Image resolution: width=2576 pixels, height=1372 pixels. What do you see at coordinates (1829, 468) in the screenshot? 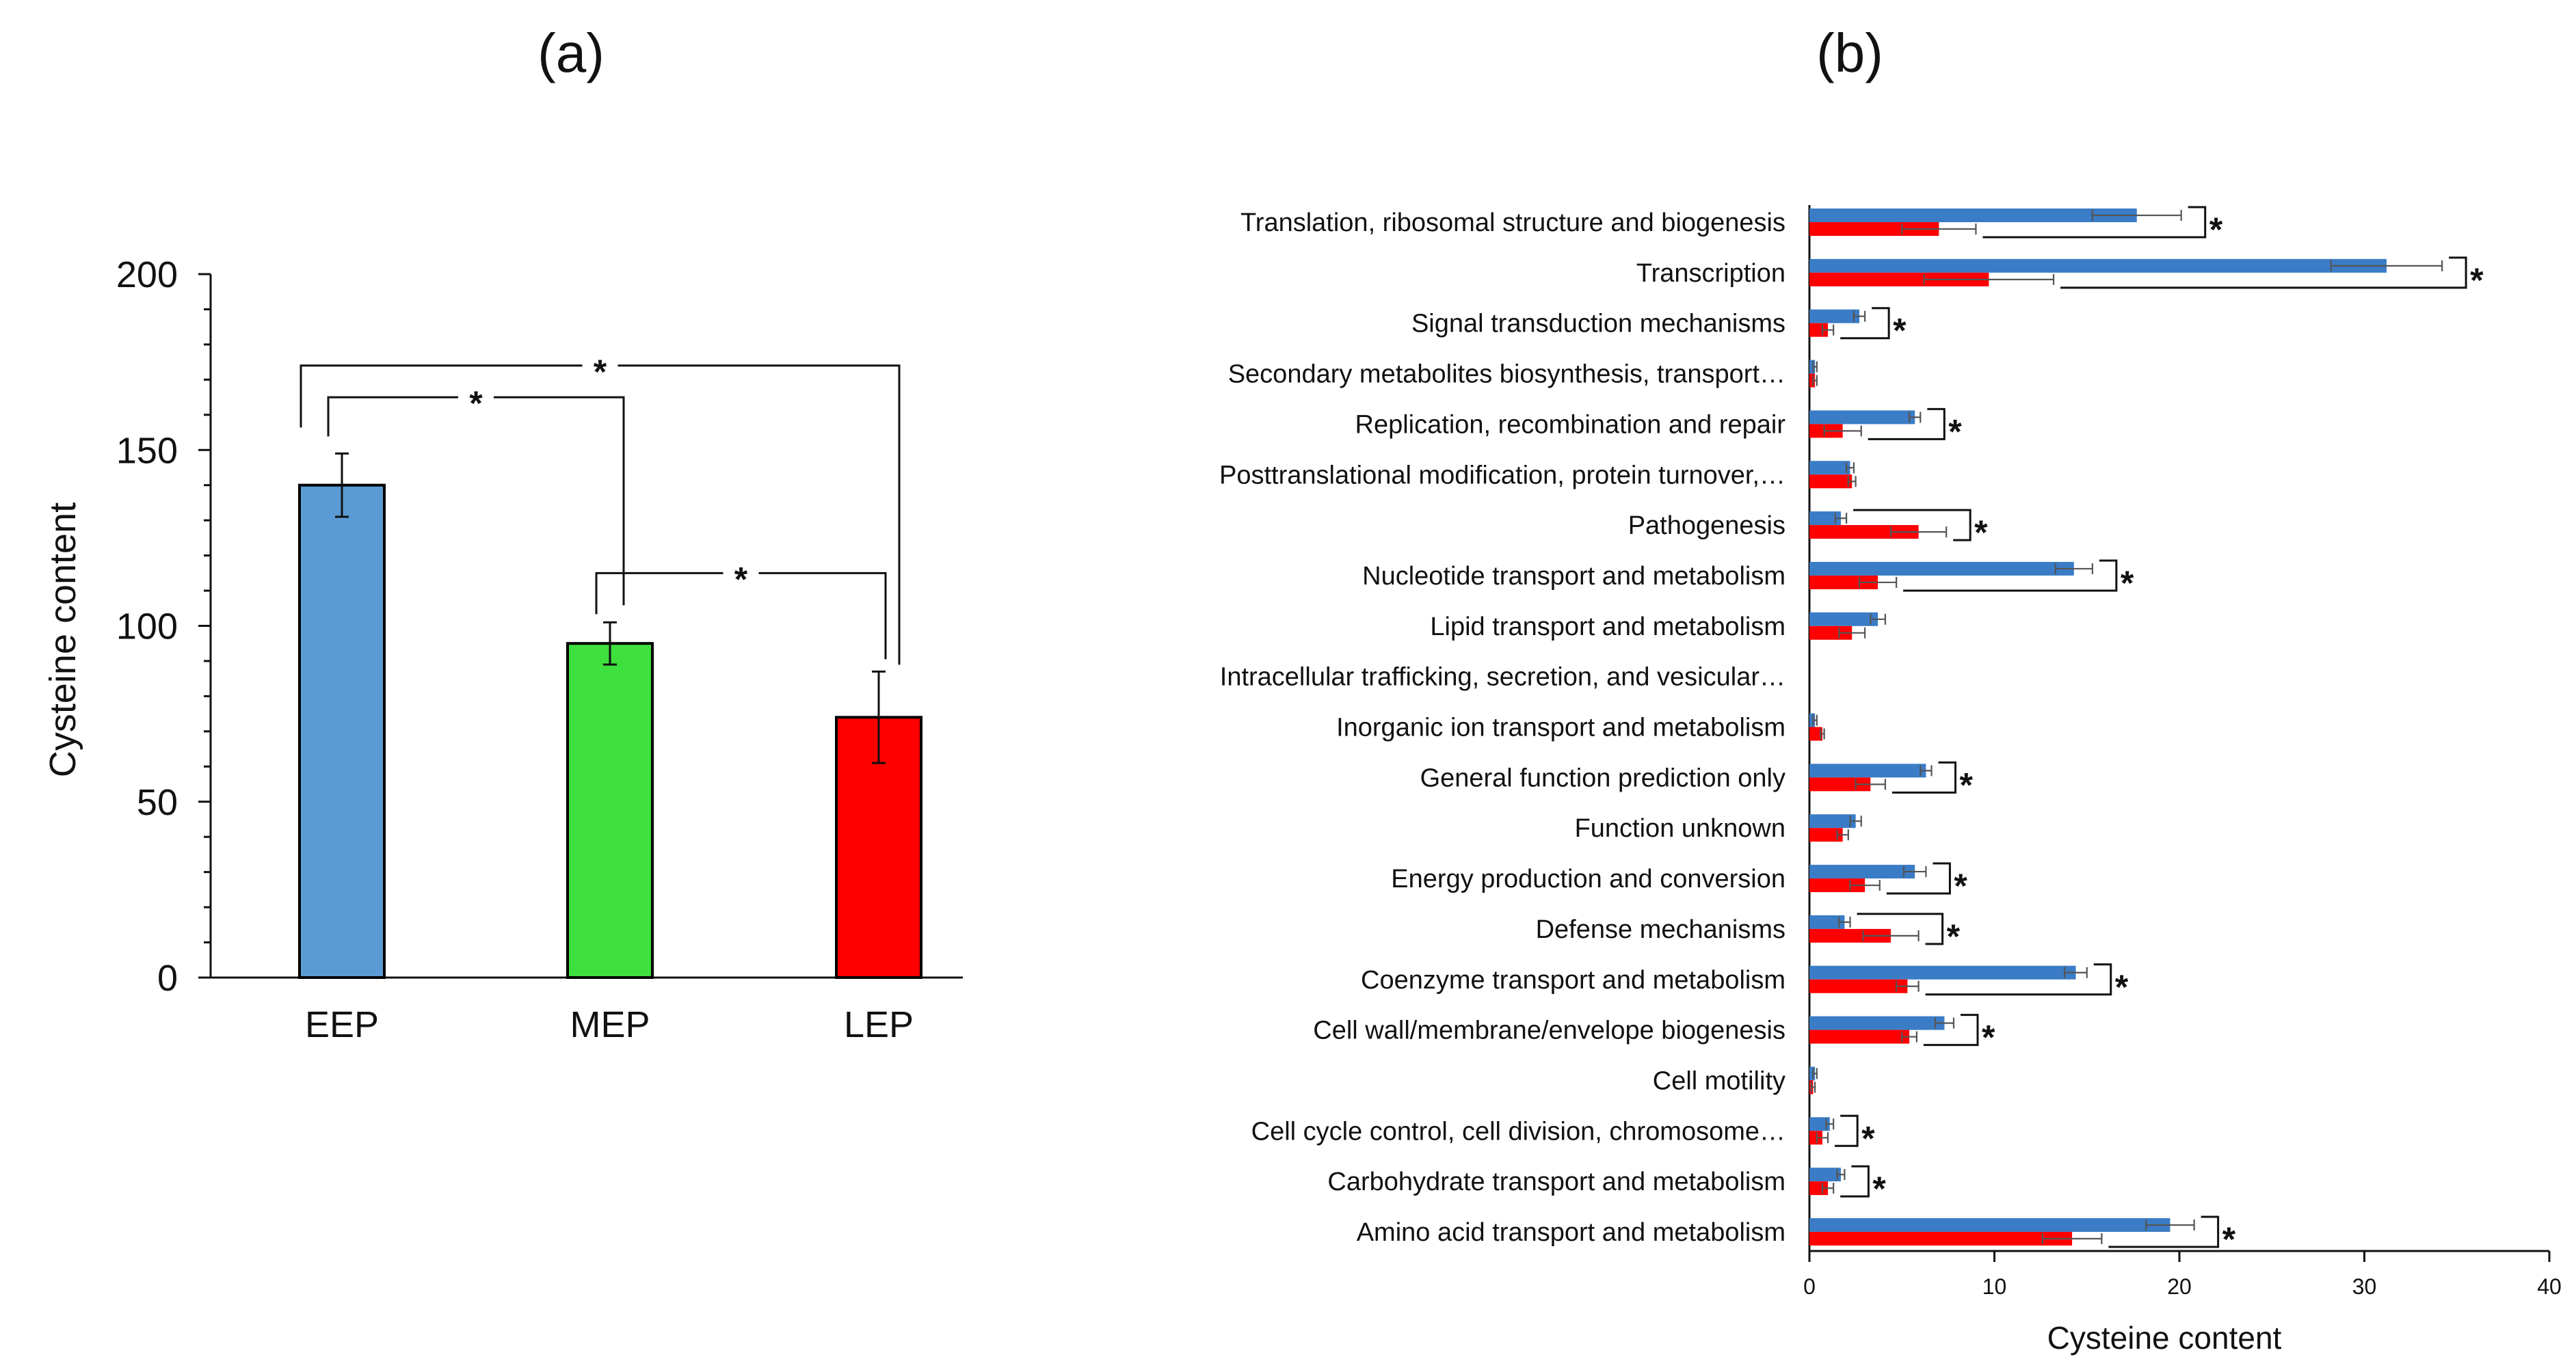
I see `bar-eep-posttranslational-modification-protein-turnover` at bounding box center [1829, 468].